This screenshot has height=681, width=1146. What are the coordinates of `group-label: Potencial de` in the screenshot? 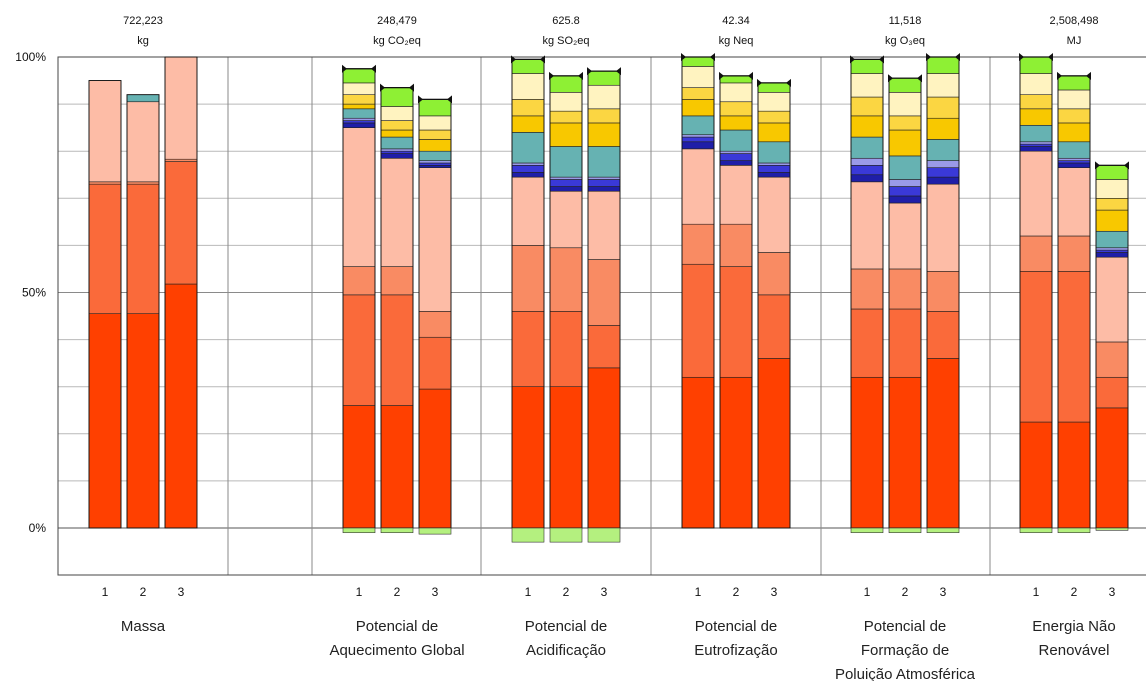 It's located at (397, 626).